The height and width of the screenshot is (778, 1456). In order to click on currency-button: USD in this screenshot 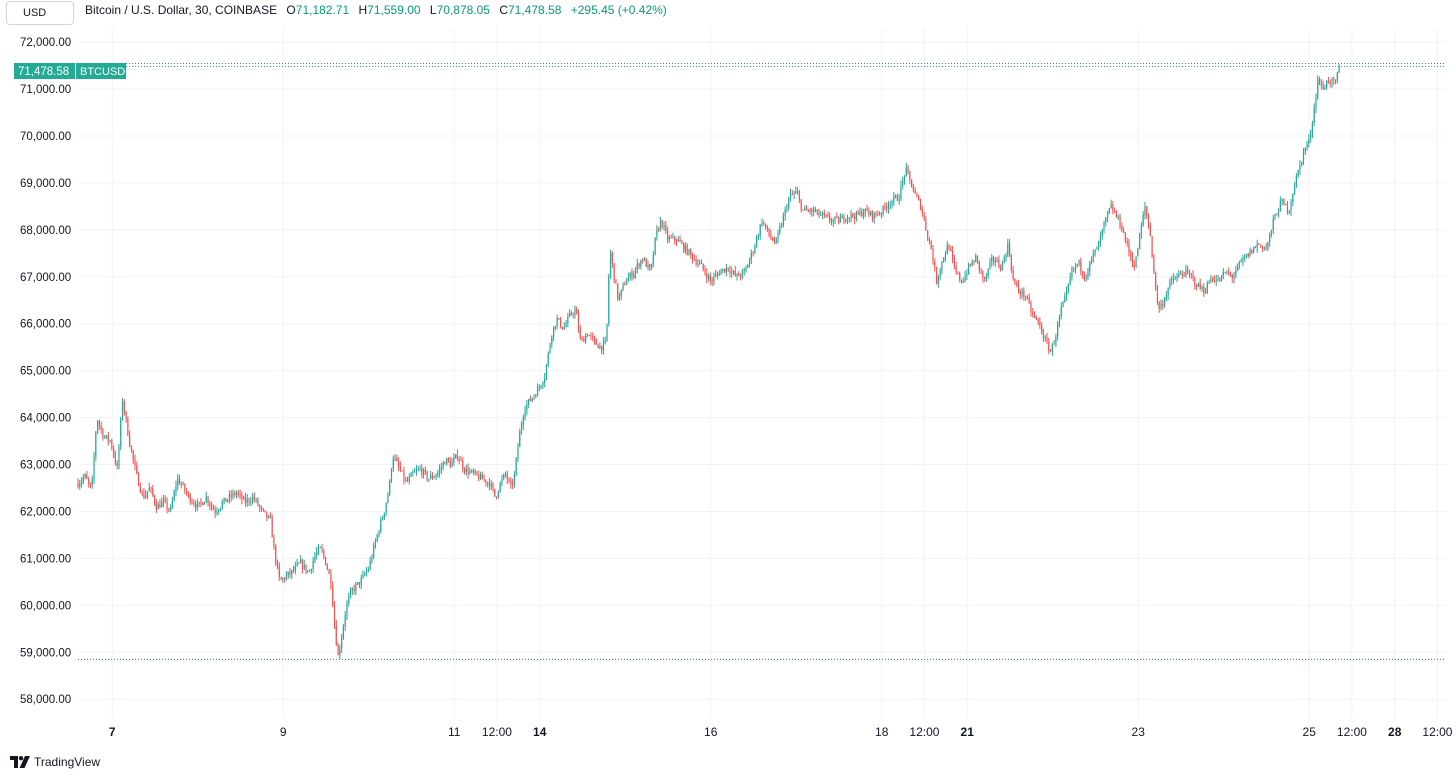, I will do `click(40, 13)`.